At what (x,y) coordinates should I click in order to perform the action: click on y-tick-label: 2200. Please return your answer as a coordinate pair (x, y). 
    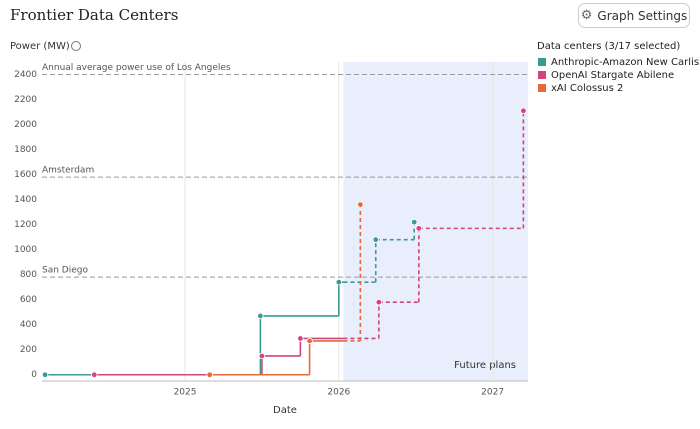
    Looking at the image, I should click on (25, 100).